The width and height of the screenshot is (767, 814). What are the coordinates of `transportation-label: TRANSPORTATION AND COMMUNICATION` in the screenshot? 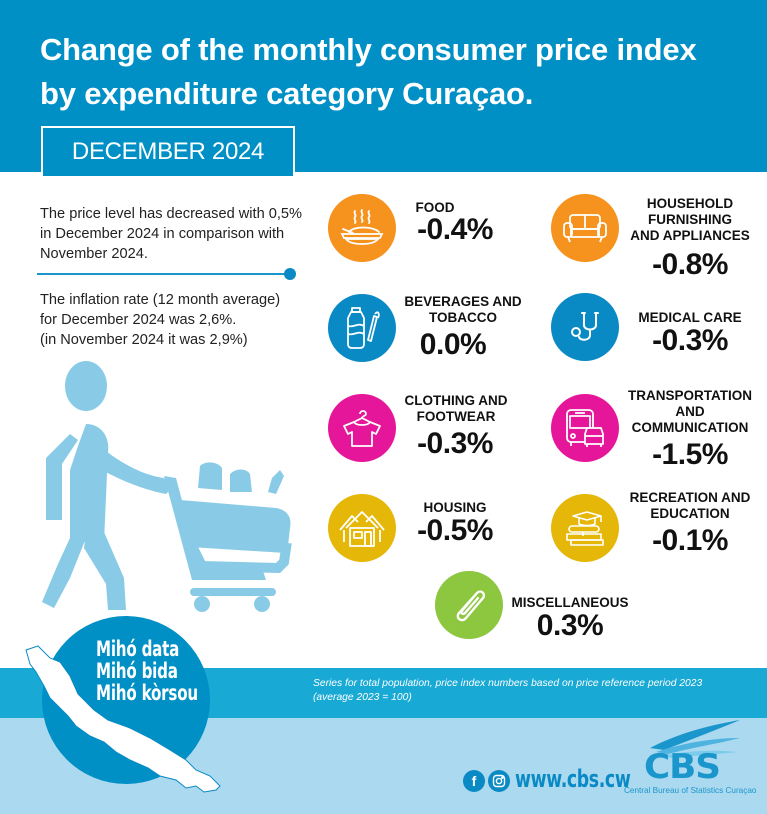 It's located at (690, 412).